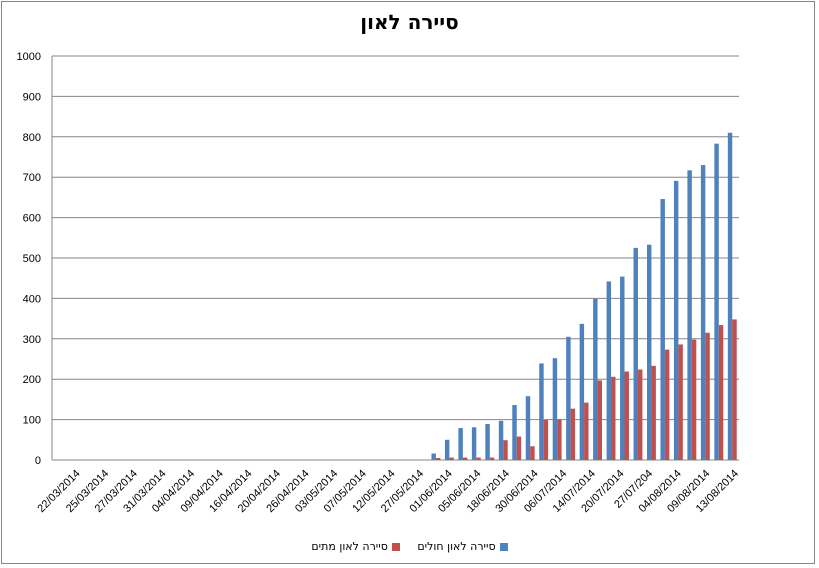 This screenshot has width=819, height=568. I want to click on y-tick-label: 500, so click(32, 259).